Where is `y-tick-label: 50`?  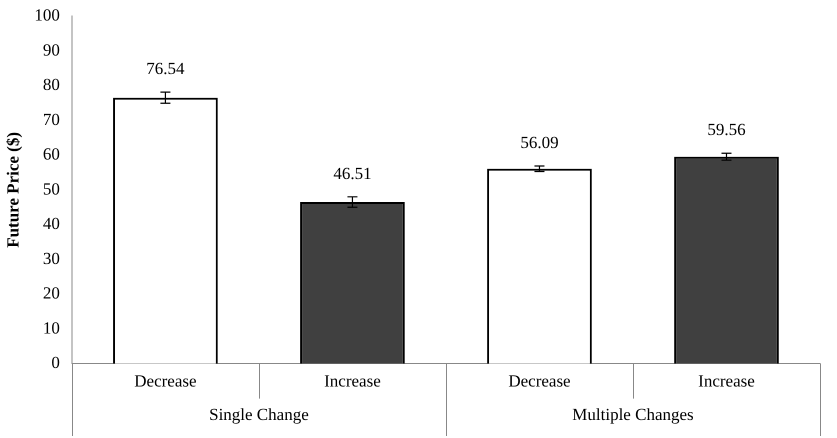 y-tick-label: 50 is located at coordinates (51, 188).